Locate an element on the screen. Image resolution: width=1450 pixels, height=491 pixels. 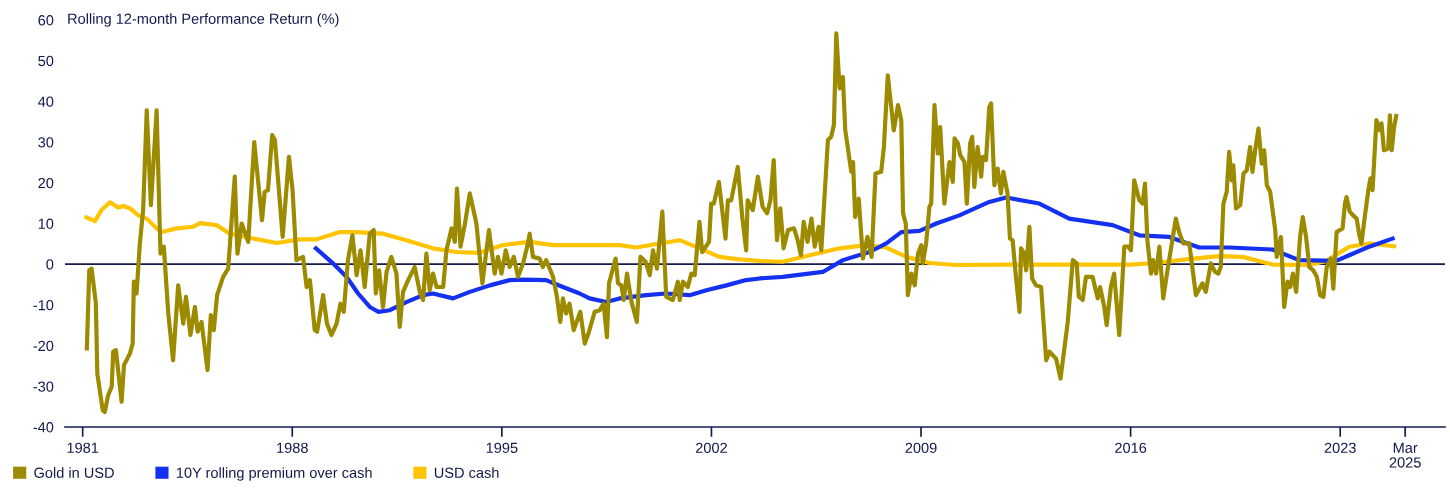
y-tick-label: 10 is located at coordinates (46, 223).